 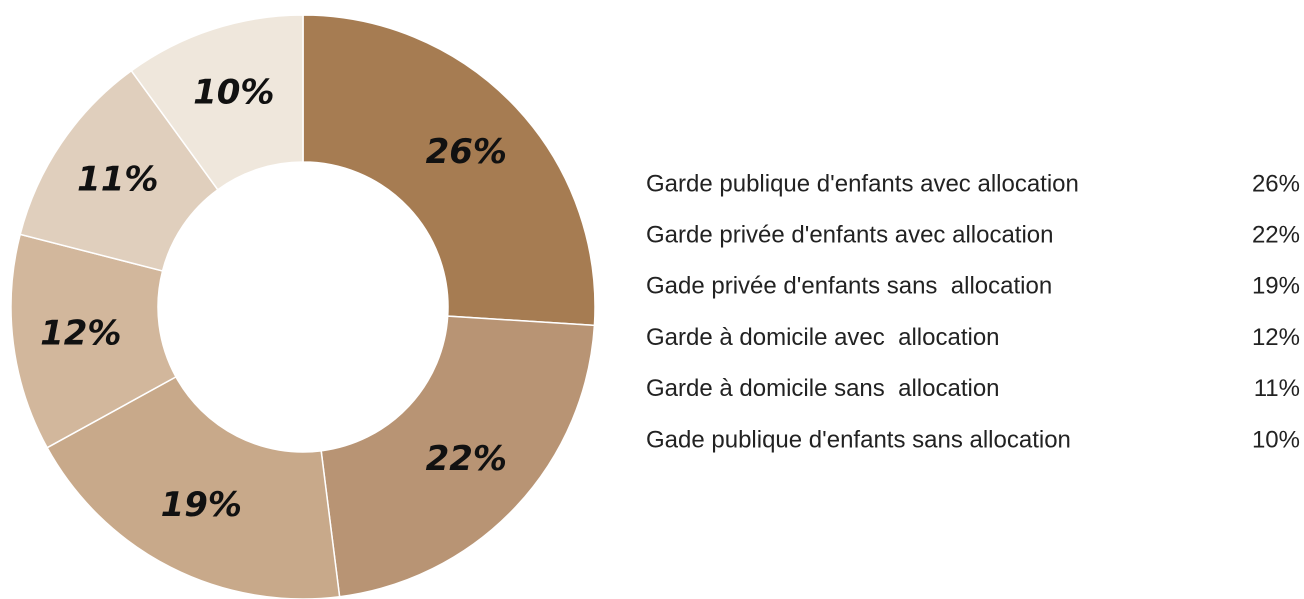 I want to click on legend-value: 11%, so click(x=1277, y=388).